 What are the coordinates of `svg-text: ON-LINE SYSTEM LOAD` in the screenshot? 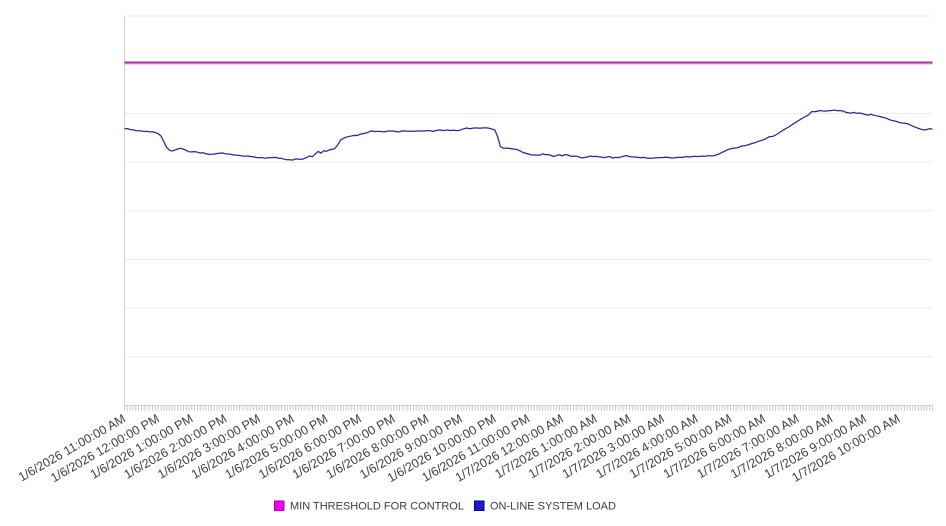 It's located at (553, 507).